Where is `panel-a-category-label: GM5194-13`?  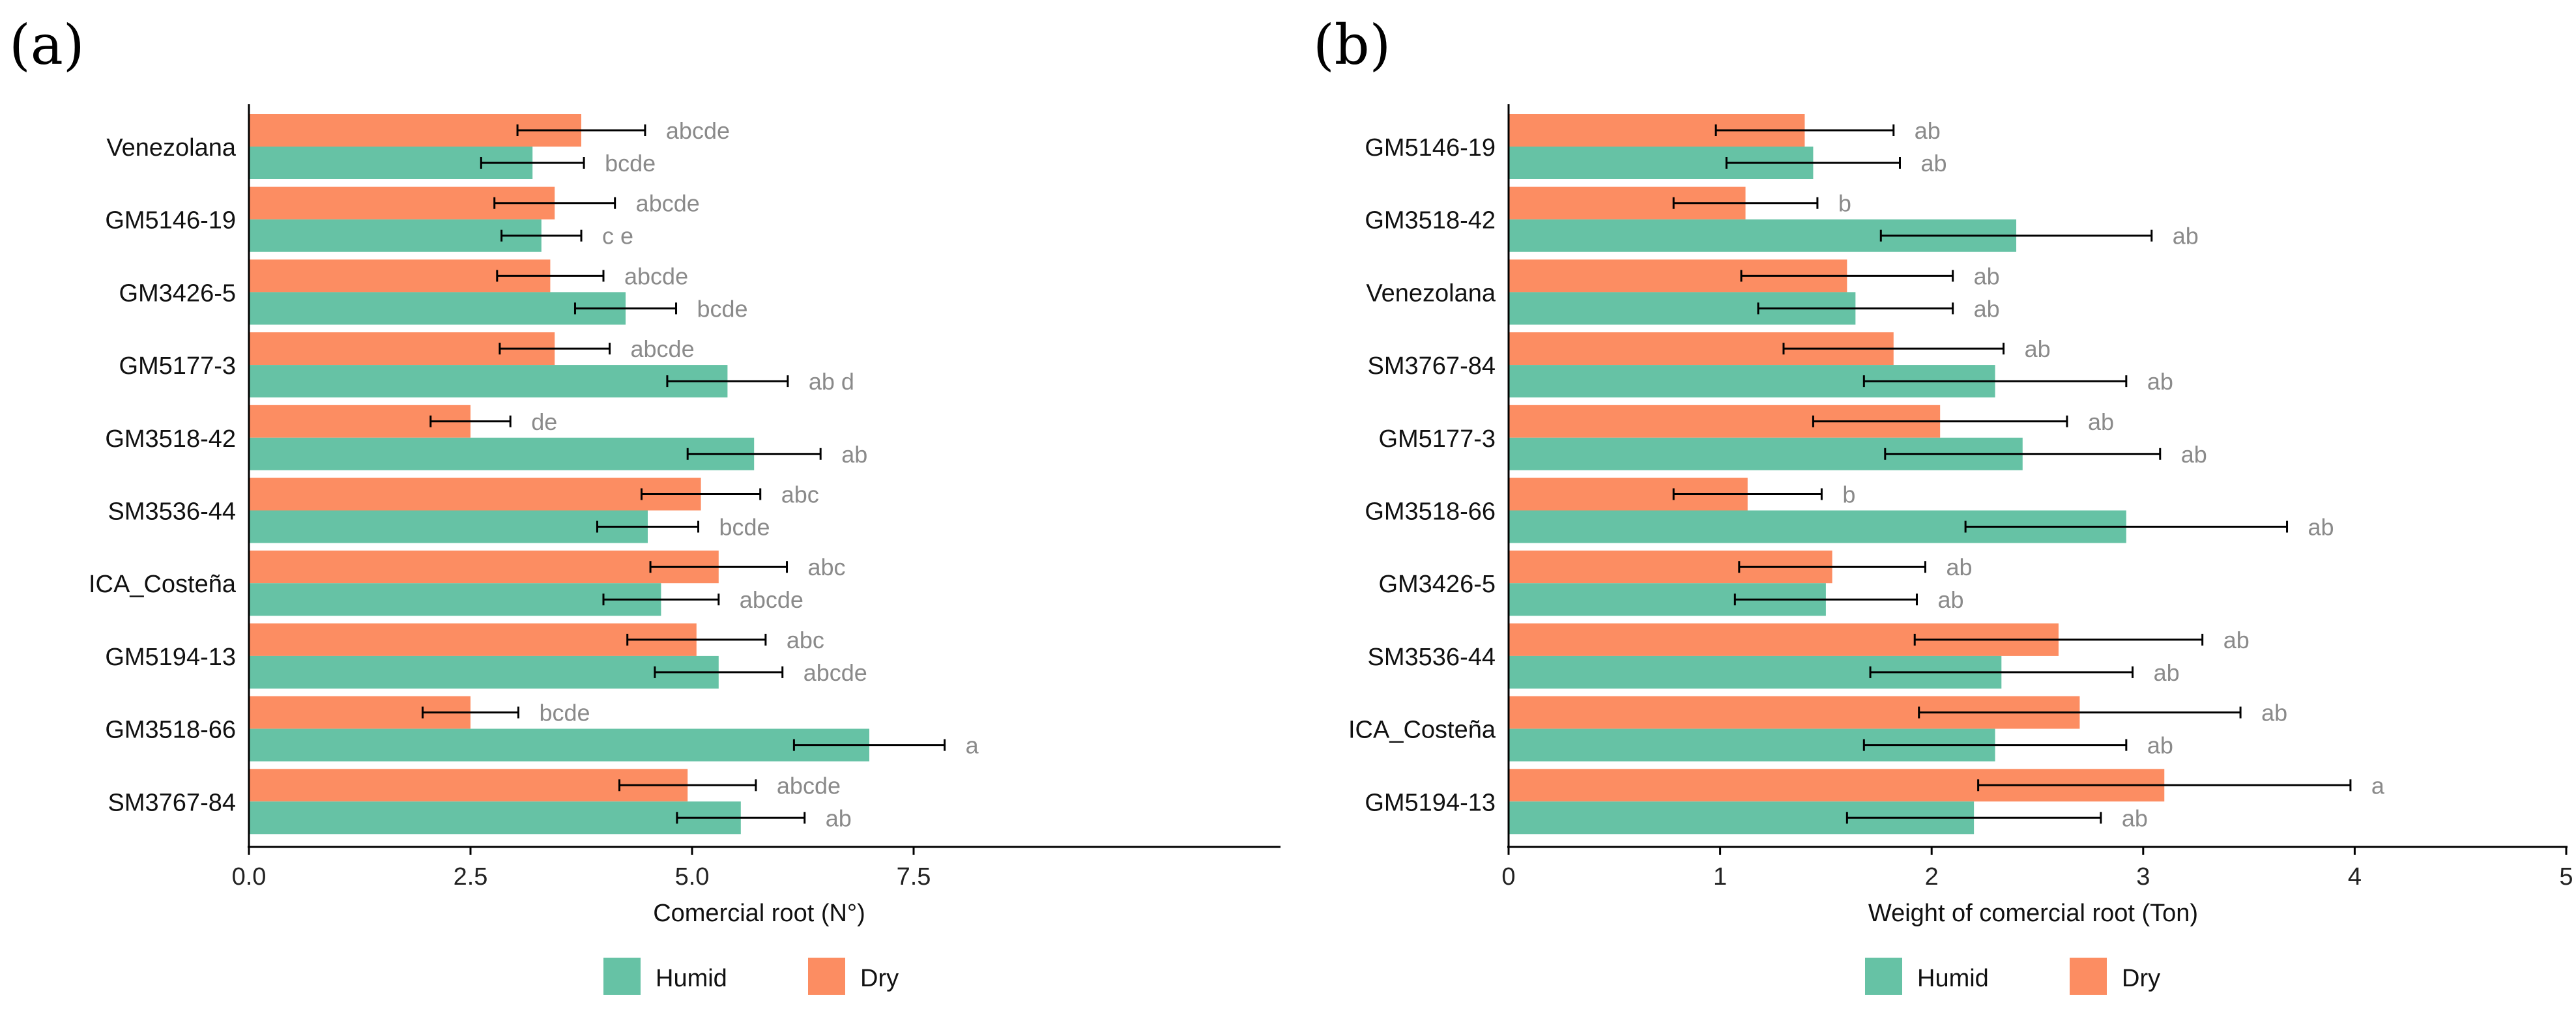 panel-a-category-label: GM5194-13 is located at coordinates (170, 657).